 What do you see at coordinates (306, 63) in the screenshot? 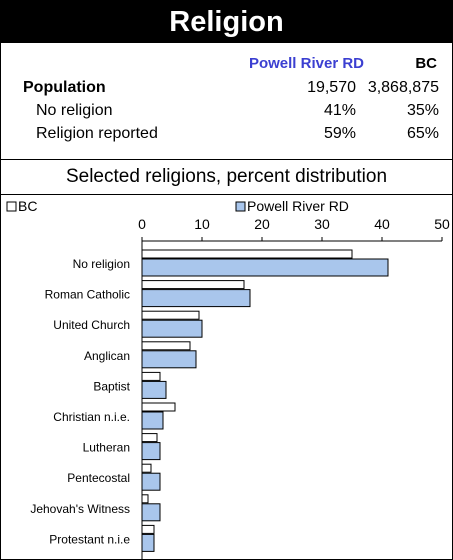
I see `column-header-powell-river: Powell River RD` at bounding box center [306, 63].